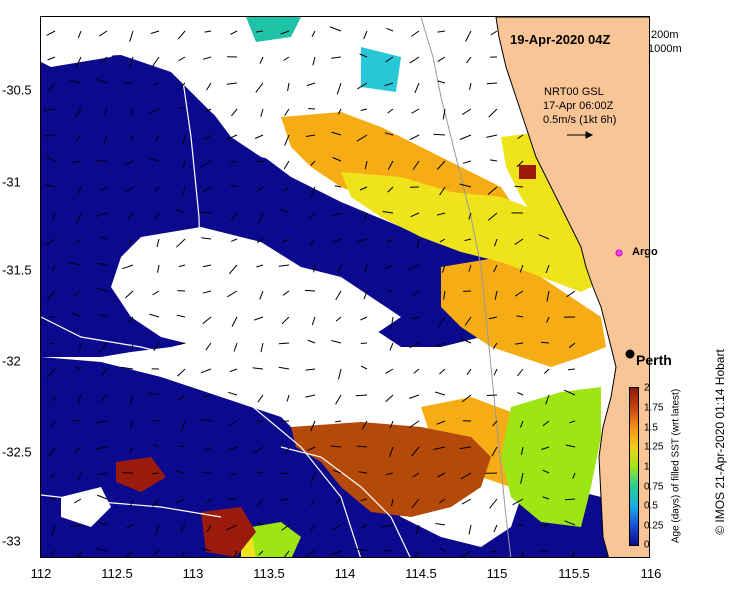  I want to click on y-tick-label: -32, so click(11, 361).